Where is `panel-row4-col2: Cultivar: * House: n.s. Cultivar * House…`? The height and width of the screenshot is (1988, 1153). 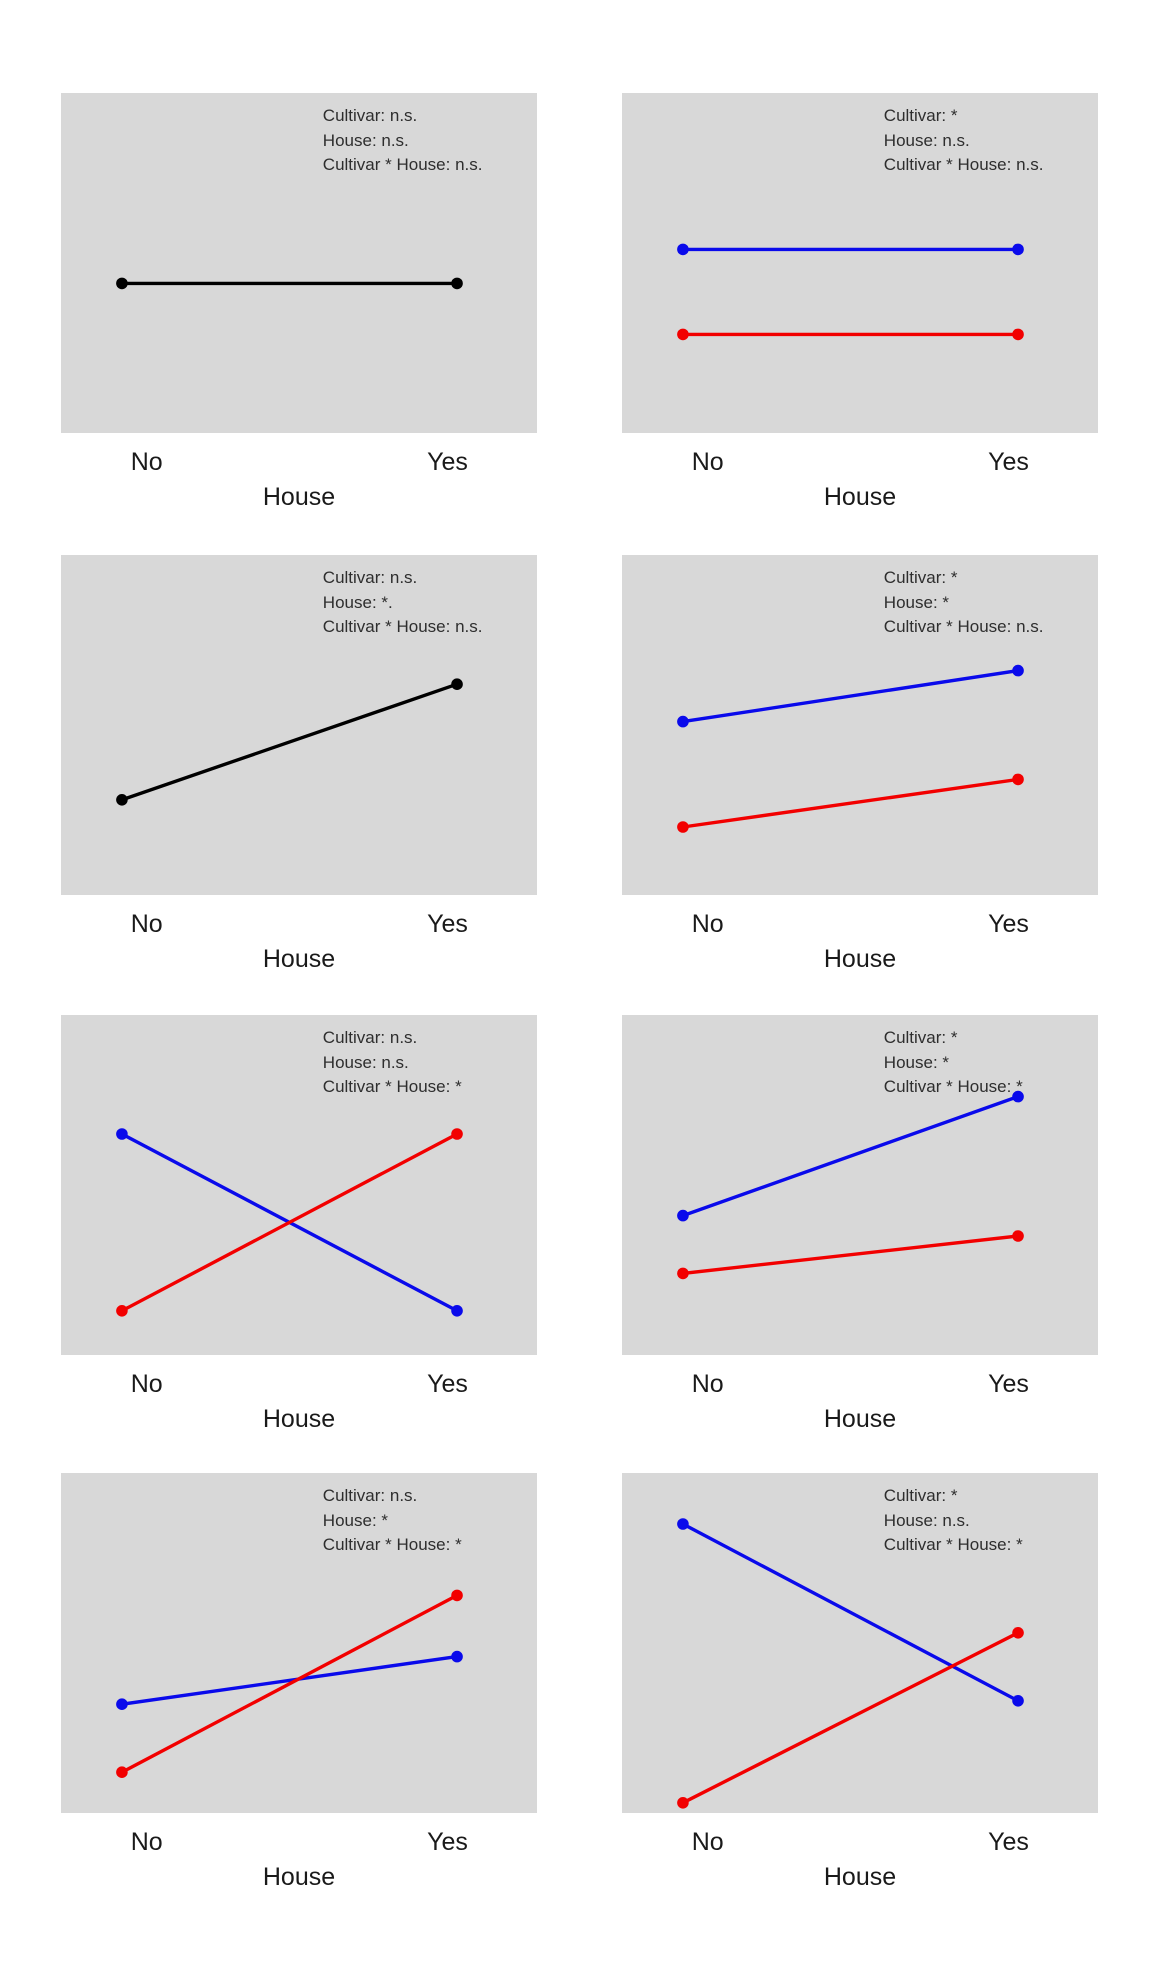
panel-row4-col2: Cultivar: * House: n.s. Cultivar * House… is located at coordinates (860, 1688).